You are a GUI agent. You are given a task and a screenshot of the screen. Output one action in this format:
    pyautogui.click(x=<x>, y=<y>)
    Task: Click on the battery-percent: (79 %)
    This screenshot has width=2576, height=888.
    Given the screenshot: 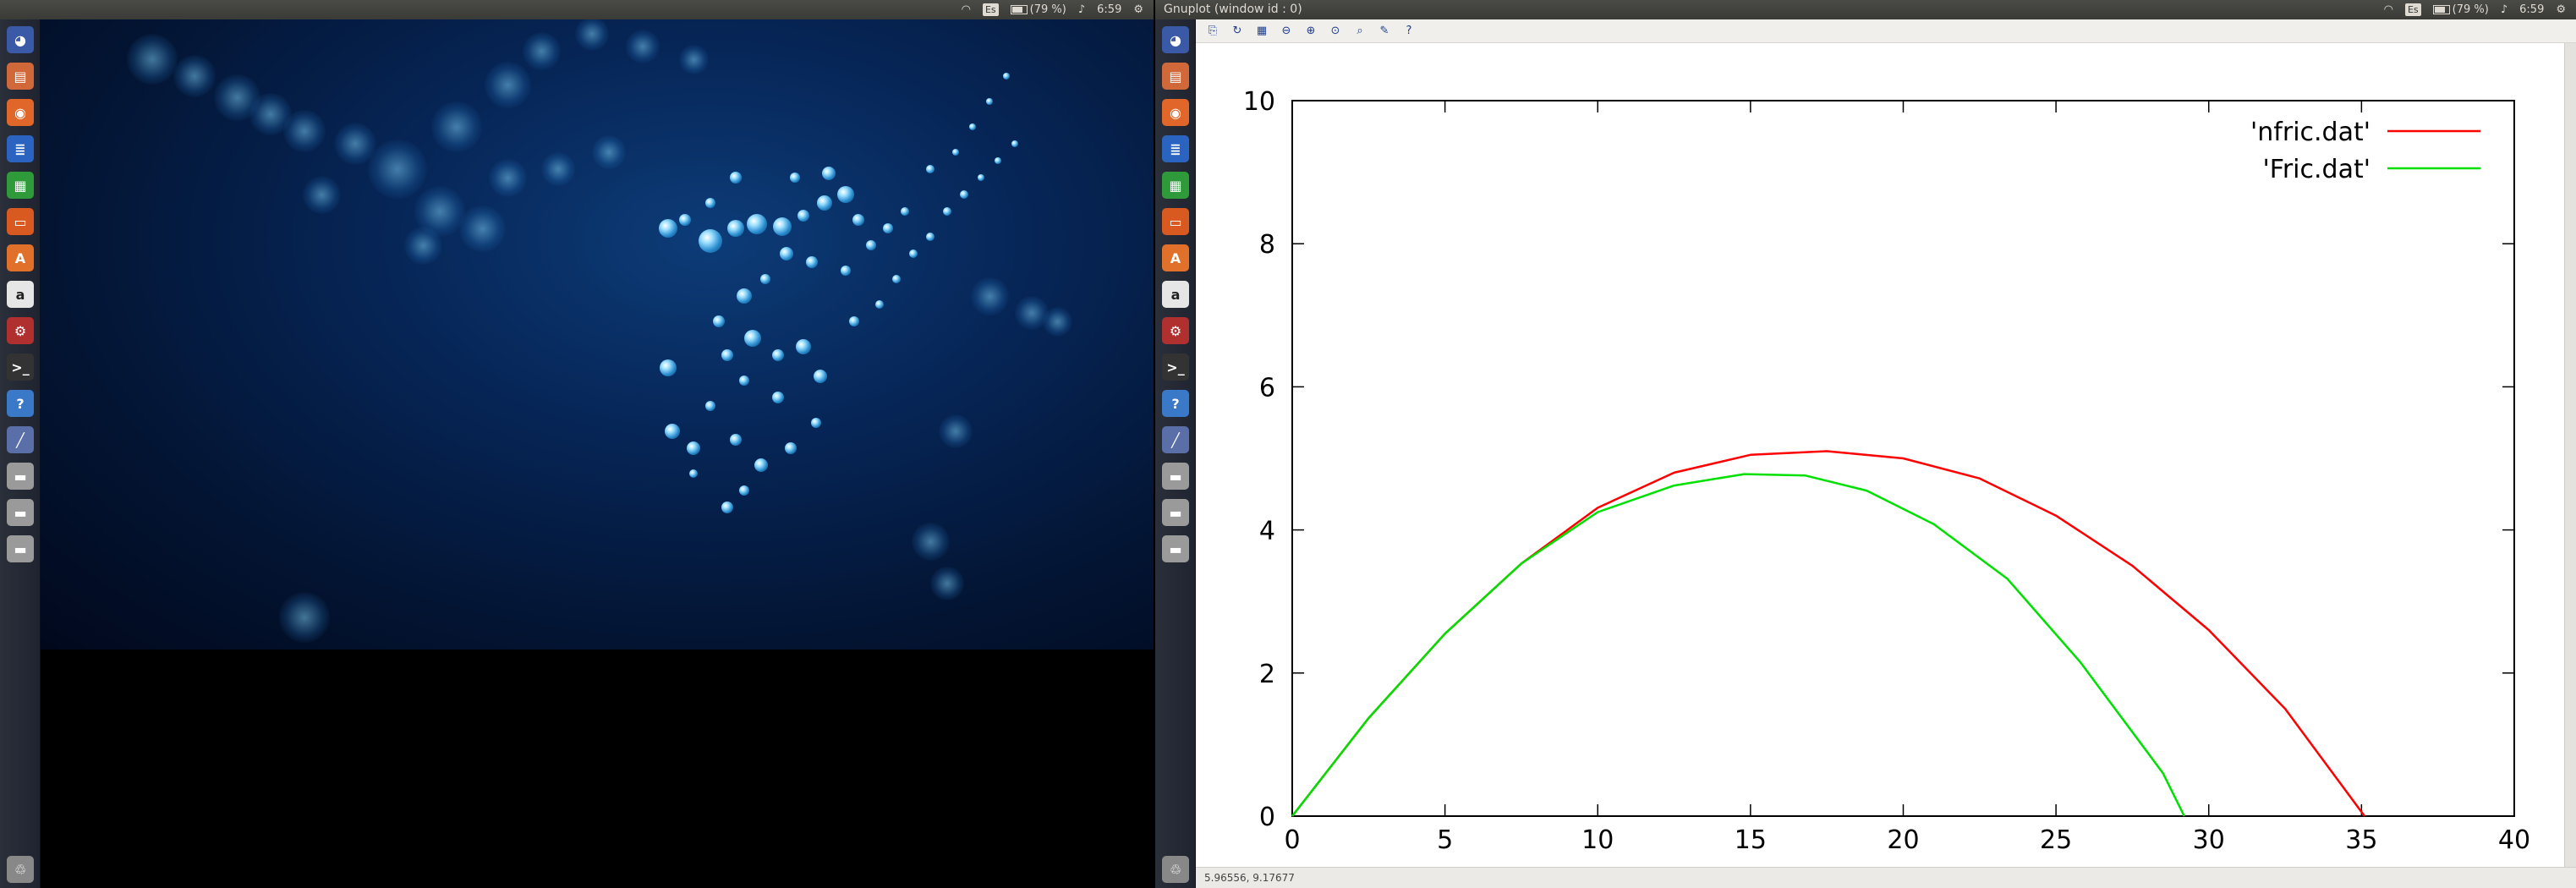 What is the action you would take?
    pyautogui.click(x=1047, y=10)
    